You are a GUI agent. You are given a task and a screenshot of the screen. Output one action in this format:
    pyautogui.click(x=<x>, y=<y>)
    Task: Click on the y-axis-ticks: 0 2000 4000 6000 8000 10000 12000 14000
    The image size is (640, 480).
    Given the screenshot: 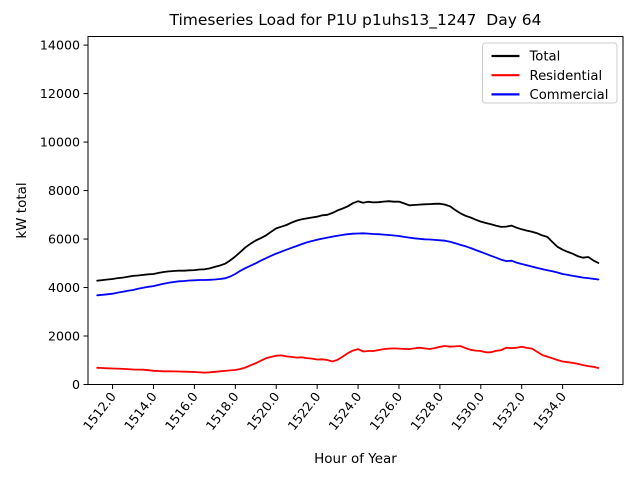 What is the action you would take?
    pyautogui.click(x=64, y=214)
    